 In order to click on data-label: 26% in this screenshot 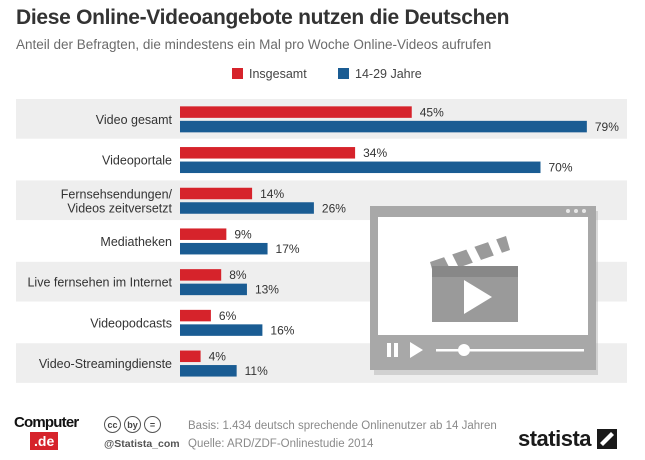, I will do `click(334, 208)`.